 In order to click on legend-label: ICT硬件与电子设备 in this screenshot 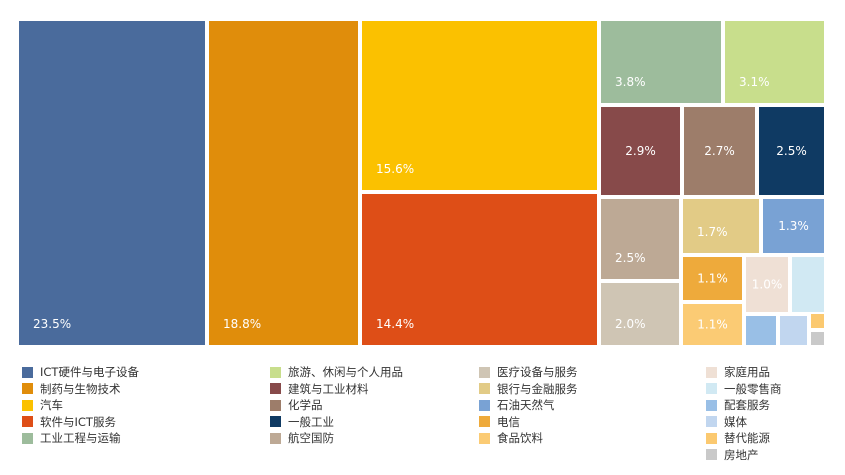, I will do `click(89, 372)`.